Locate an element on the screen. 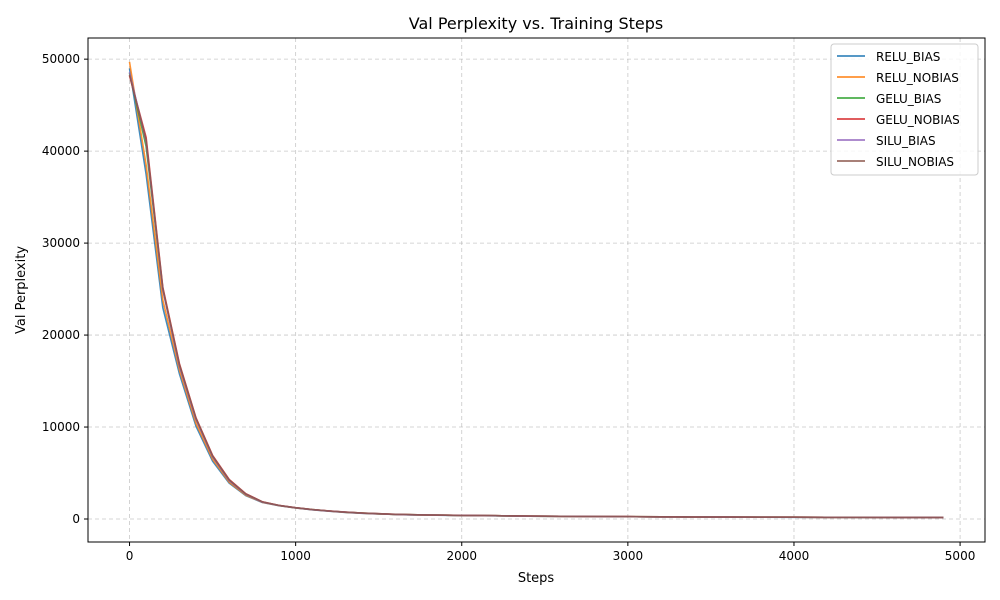 Image resolution: width=1000 pixels, height=600 pixels. x-tick-label: 3000 is located at coordinates (628, 556).